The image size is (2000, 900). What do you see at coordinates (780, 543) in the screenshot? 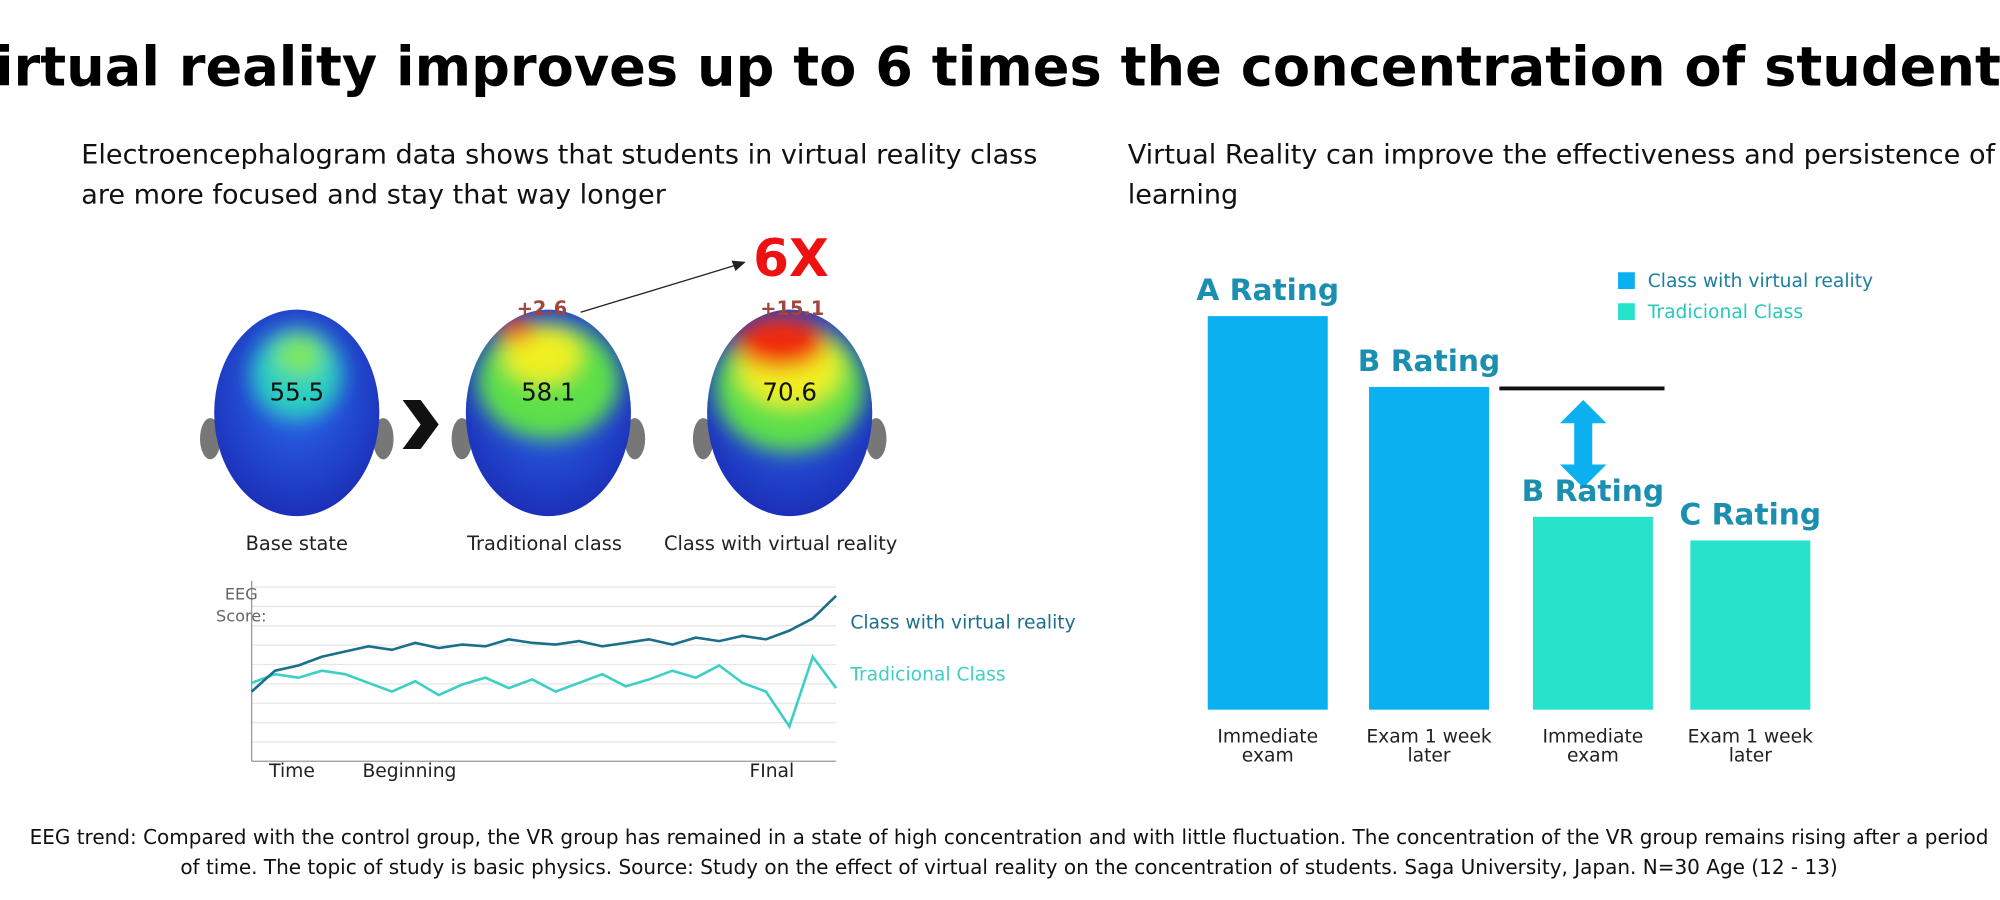
I see `head-label: Class with virtual reality` at bounding box center [780, 543].